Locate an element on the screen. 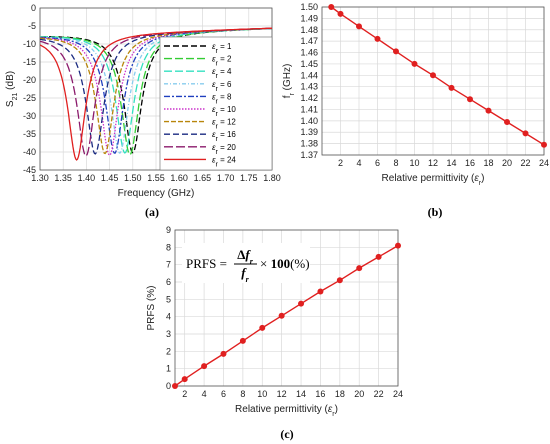 The image size is (550, 444). x-tick-label: 1.70 is located at coordinates (226, 178).